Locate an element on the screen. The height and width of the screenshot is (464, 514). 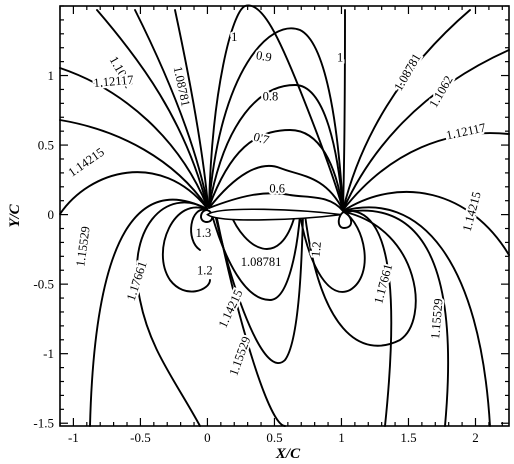
x-tick-label: 1 is located at coordinates (341, 437).